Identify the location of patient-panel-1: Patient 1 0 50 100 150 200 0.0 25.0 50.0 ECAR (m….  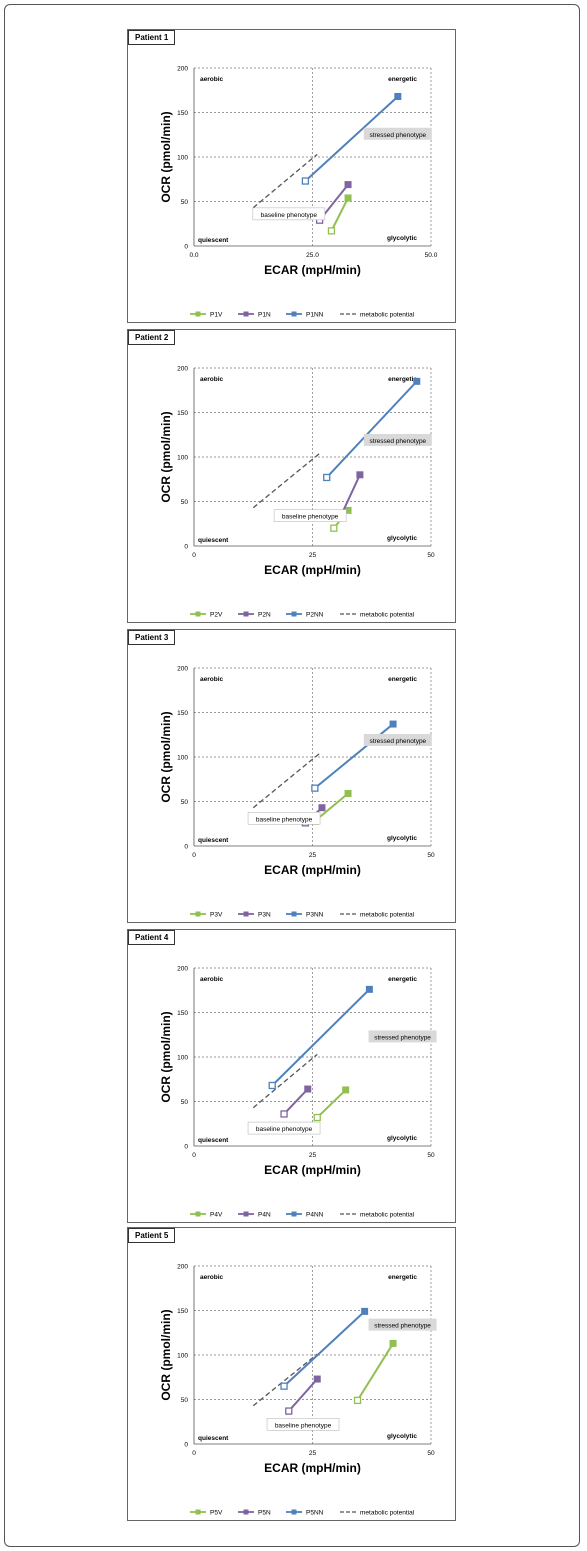
(291, 176).